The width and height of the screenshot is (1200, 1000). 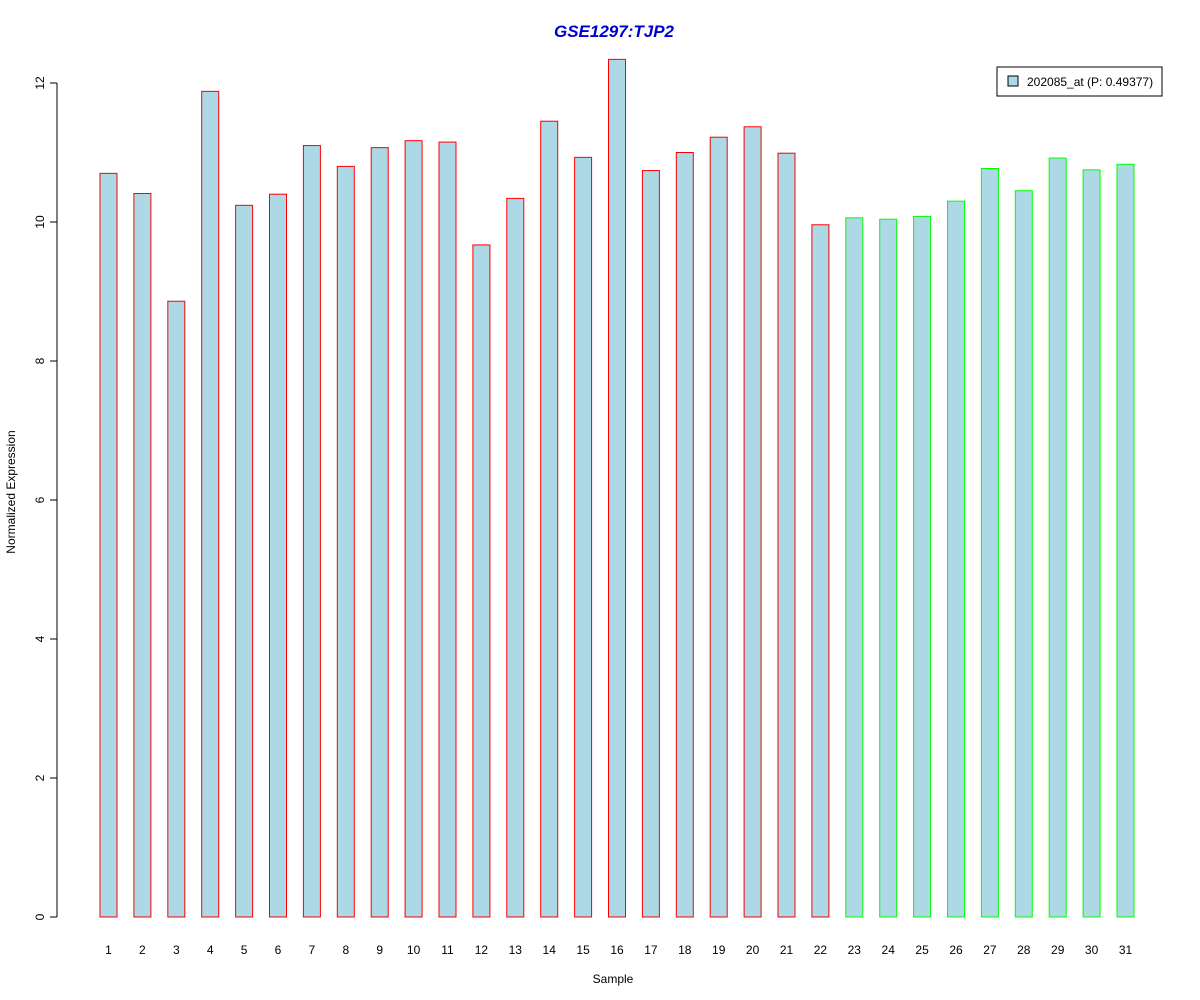 What do you see at coordinates (278, 950) in the screenshot?
I see `x-tick-label: 6` at bounding box center [278, 950].